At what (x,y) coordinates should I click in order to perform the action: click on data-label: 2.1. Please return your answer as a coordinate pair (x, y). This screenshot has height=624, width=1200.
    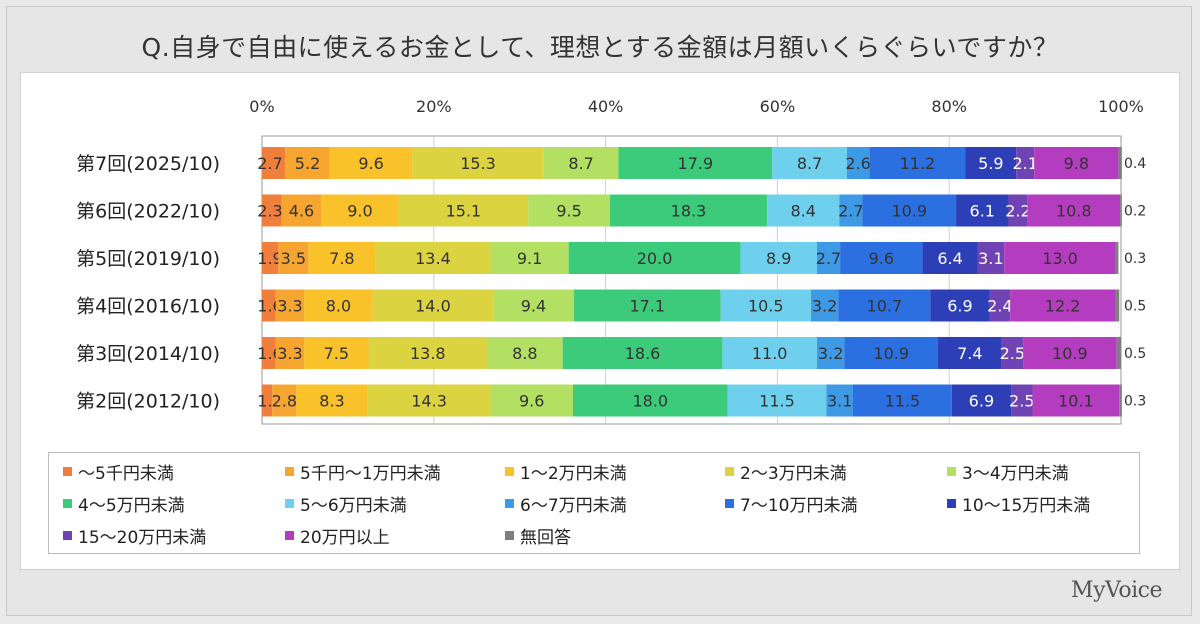
    Looking at the image, I should click on (1024, 163).